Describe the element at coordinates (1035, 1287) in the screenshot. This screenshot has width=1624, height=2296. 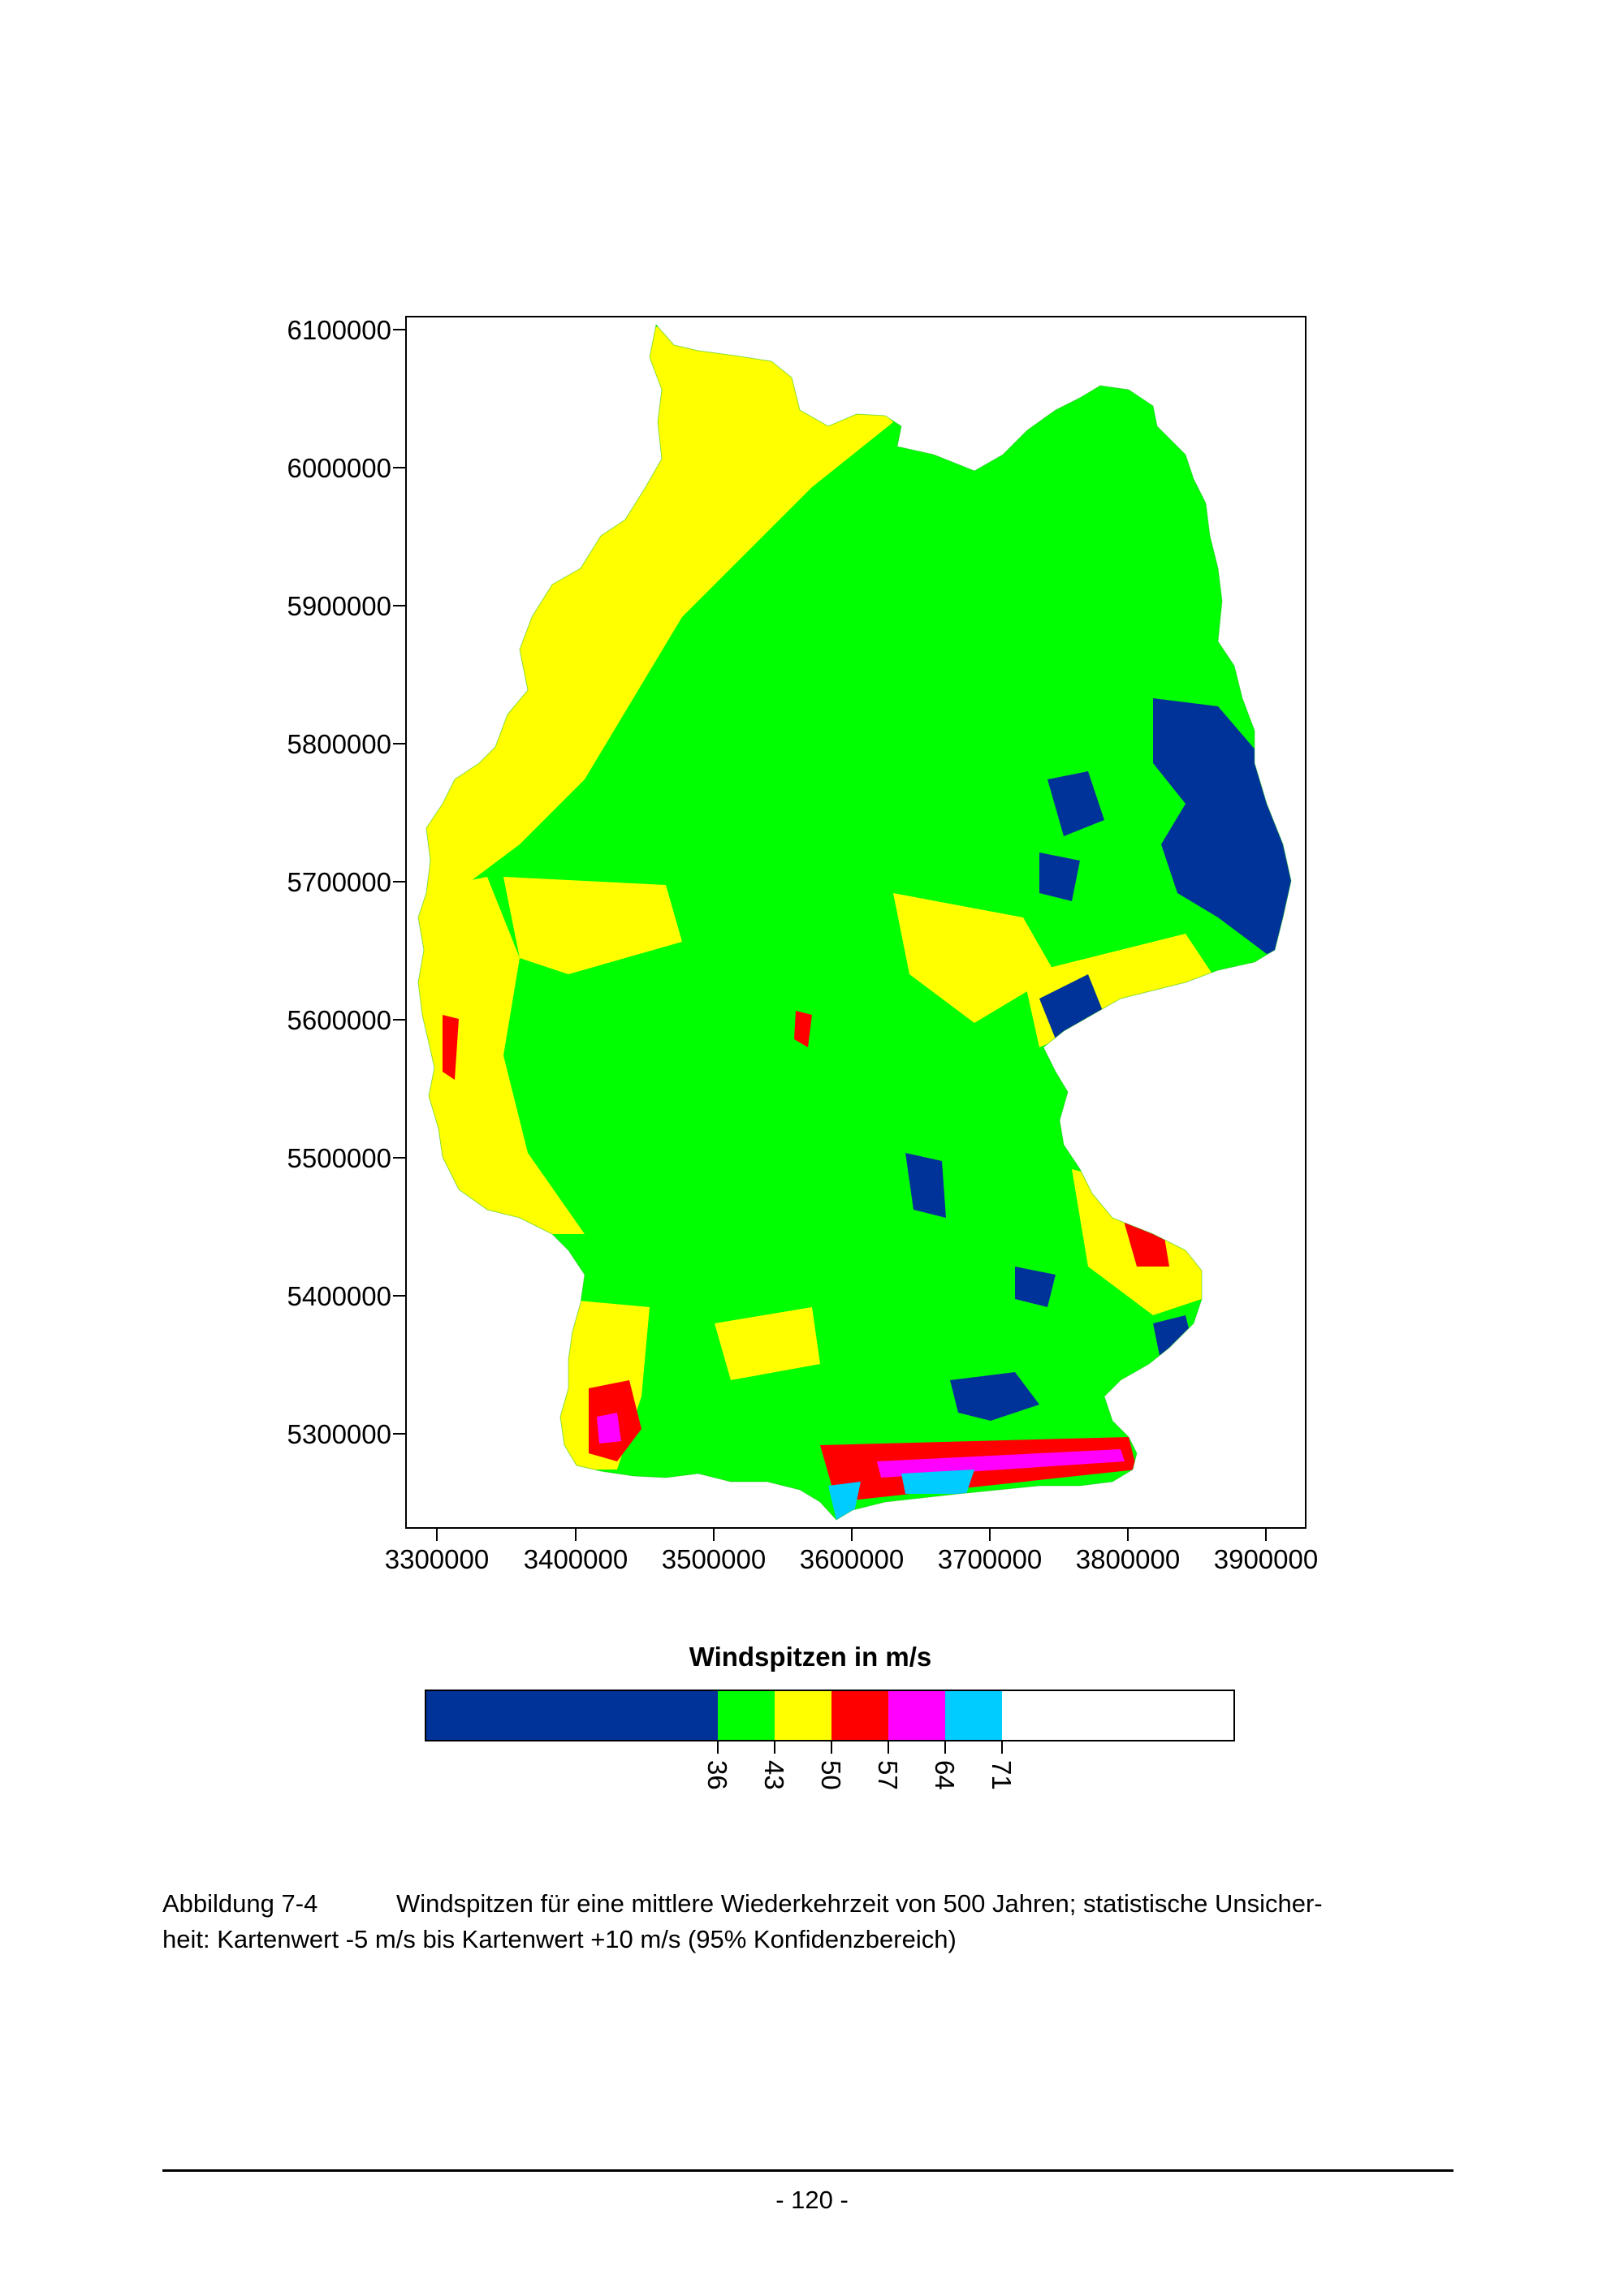
I see `zone-danube-patch` at that location.